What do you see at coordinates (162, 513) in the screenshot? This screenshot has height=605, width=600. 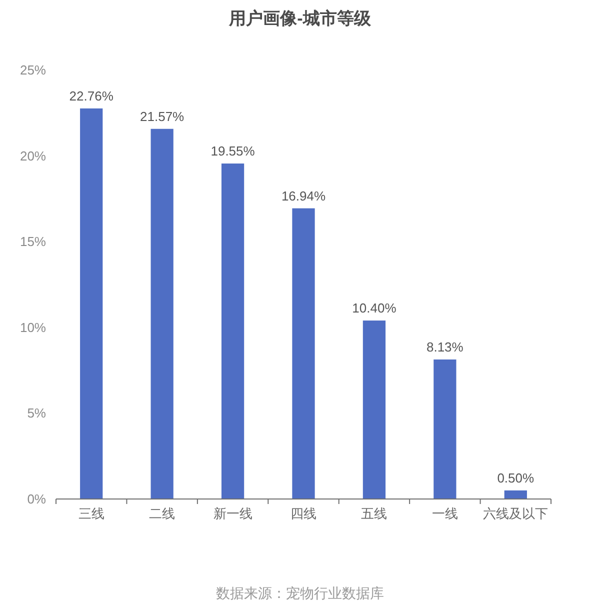 I see `x-tick-label: 二线` at bounding box center [162, 513].